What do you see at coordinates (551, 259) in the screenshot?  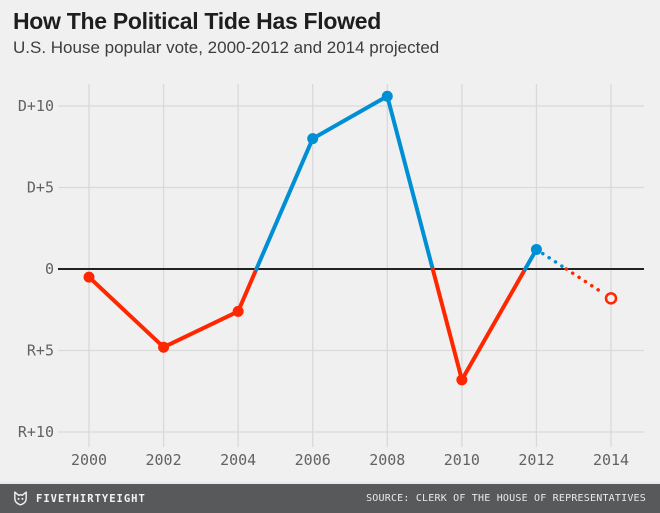 I see `projected-line-democrat` at bounding box center [551, 259].